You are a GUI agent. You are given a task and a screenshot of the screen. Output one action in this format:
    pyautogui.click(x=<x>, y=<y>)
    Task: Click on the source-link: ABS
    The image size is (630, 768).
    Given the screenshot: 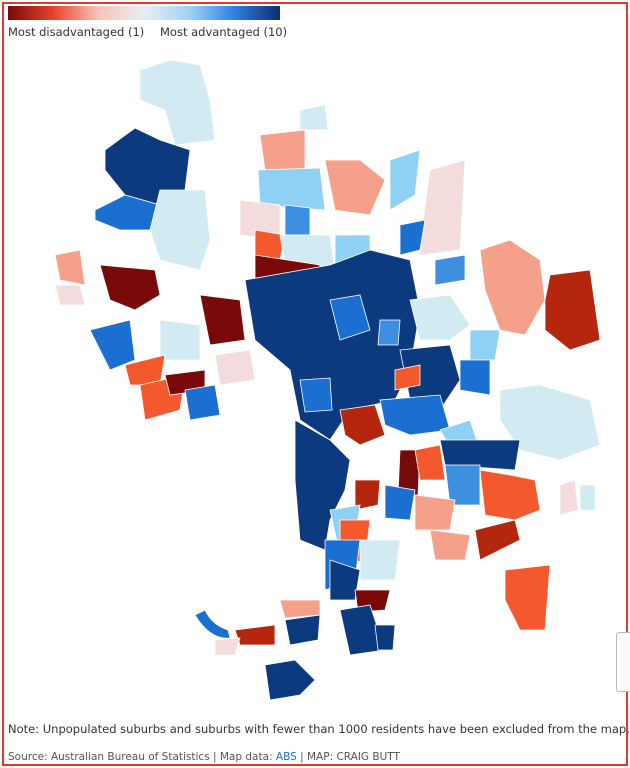 What is the action you would take?
    pyautogui.click(x=286, y=757)
    